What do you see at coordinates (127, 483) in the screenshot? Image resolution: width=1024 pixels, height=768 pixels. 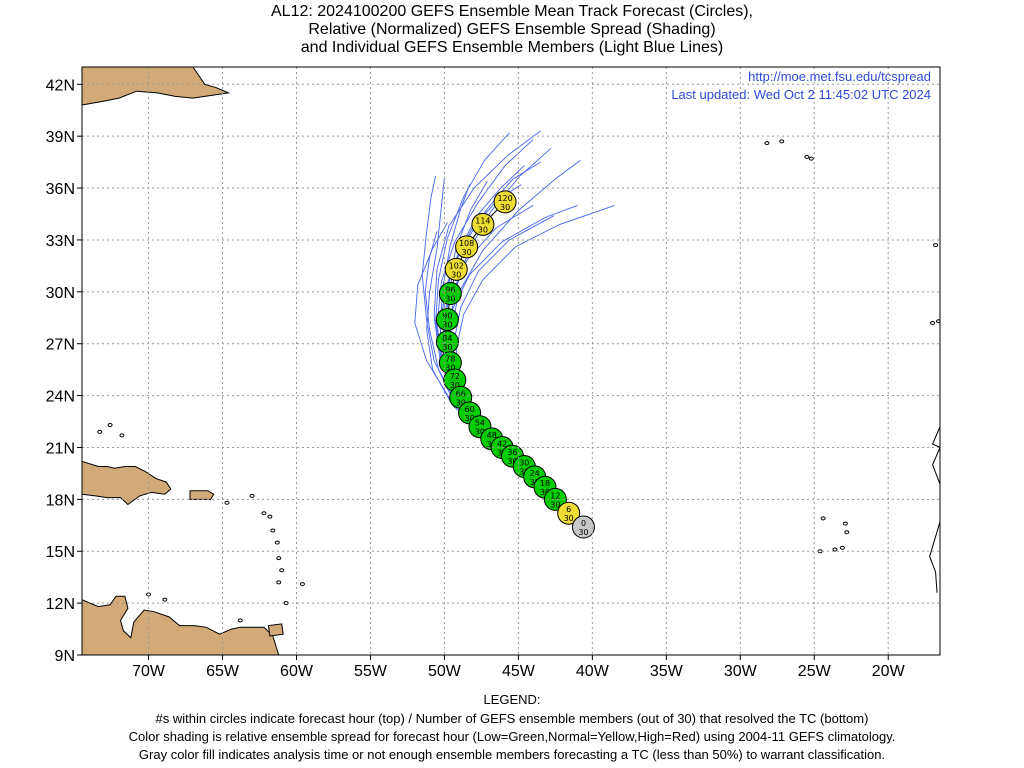 I see `land-hispaniola-puerto-rico` at bounding box center [127, 483].